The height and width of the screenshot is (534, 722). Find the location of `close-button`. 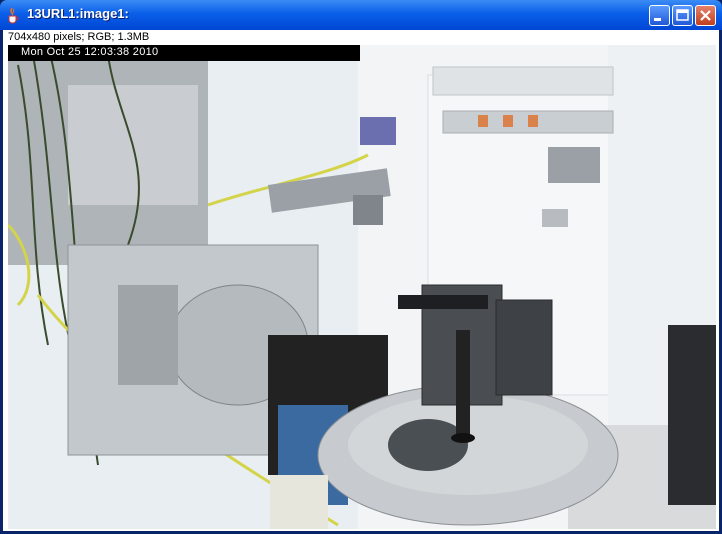

close-button is located at coordinates (705, 15).